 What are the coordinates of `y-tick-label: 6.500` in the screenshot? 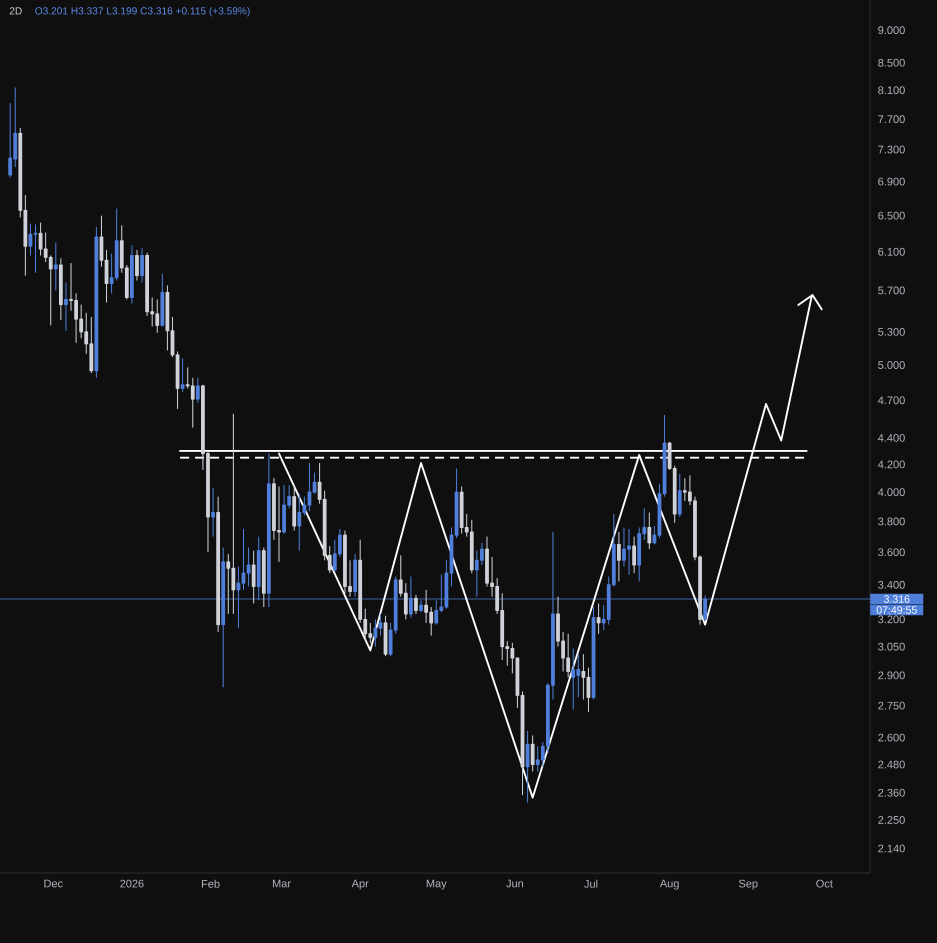 It's located at (891, 216).